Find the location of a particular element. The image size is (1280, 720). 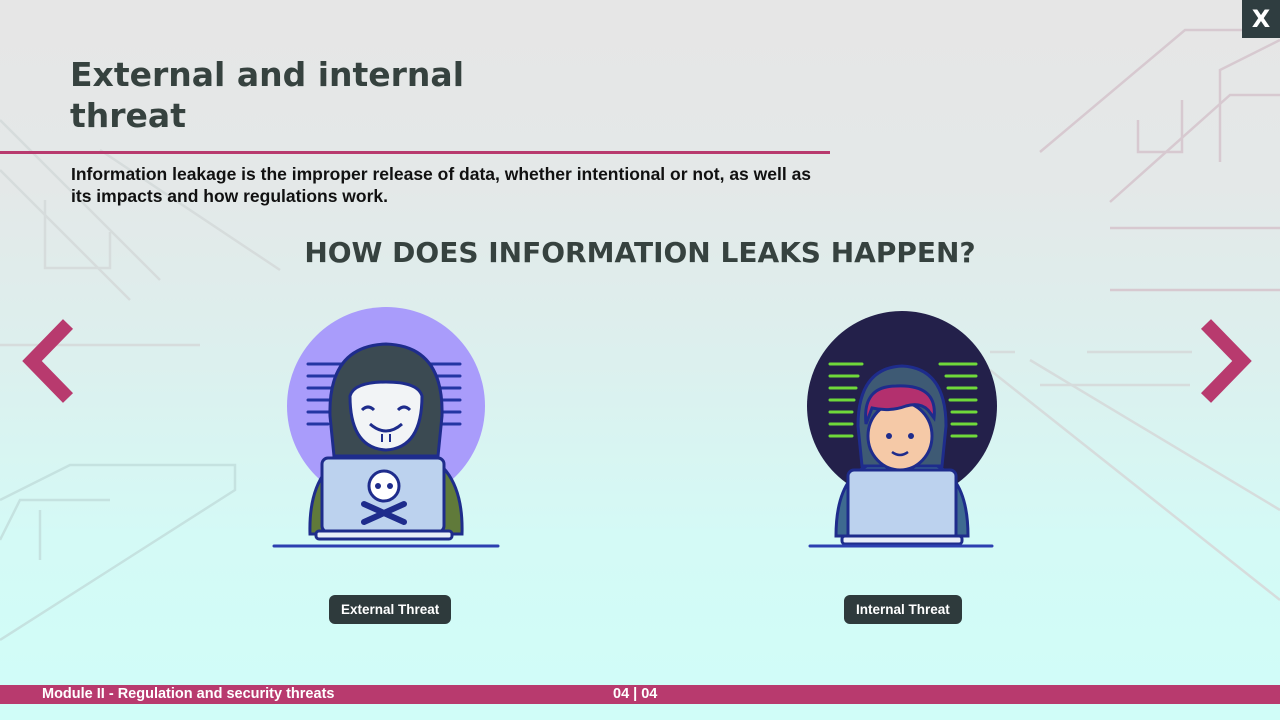

external-threat-button: External Threat is located at coordinates (390, 609).